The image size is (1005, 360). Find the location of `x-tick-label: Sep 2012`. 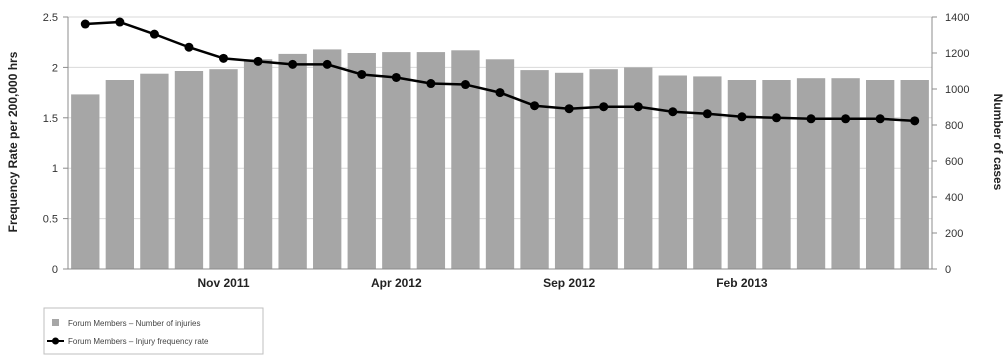

x-tick-label: Sep 2012 is located at coordinates (569, 283).